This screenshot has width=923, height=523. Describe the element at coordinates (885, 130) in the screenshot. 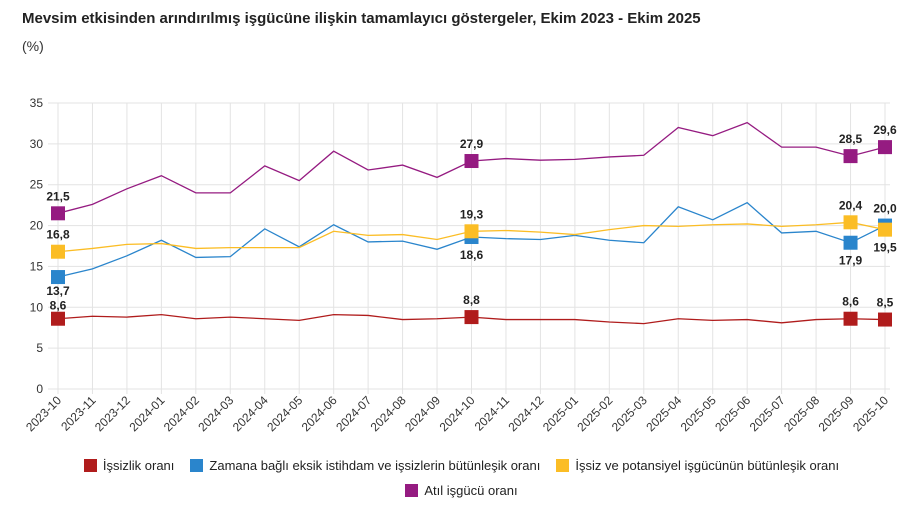

I see `data-label: 29,6` at that location.